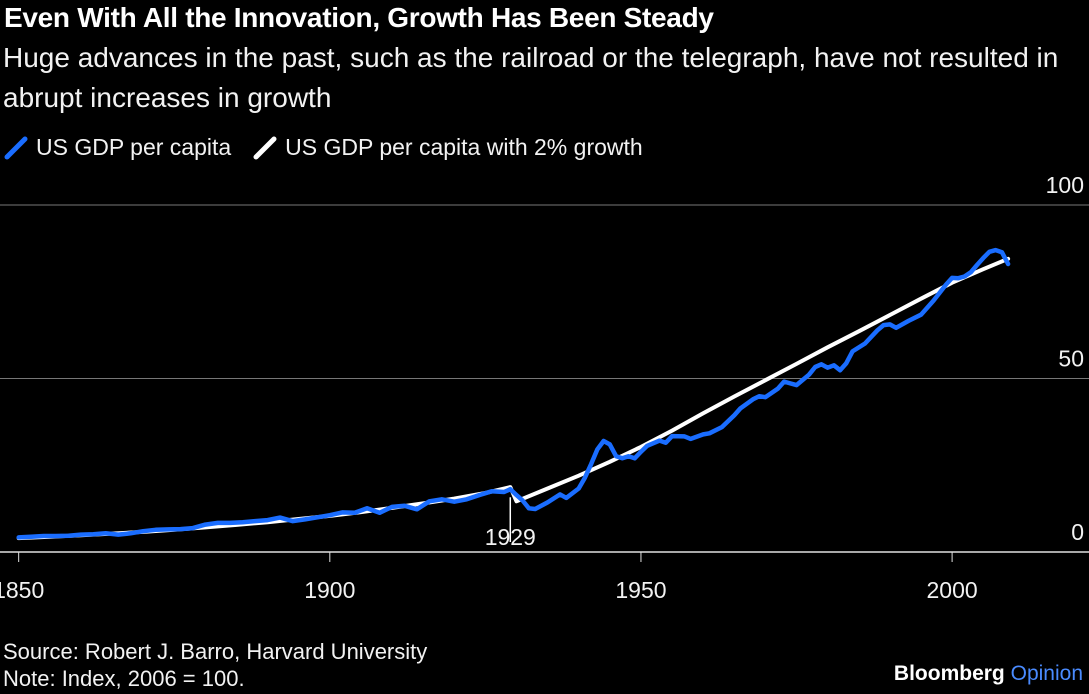 This screenshot has width=1089, height=694. I want to click on note-text: Note: Index, 2006 = 100., so click(124, 678).